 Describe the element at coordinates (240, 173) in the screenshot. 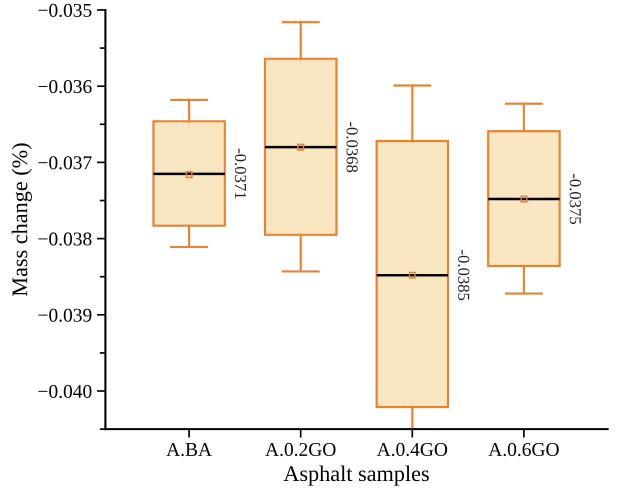

I see `annotation: -0.0371` at that location.